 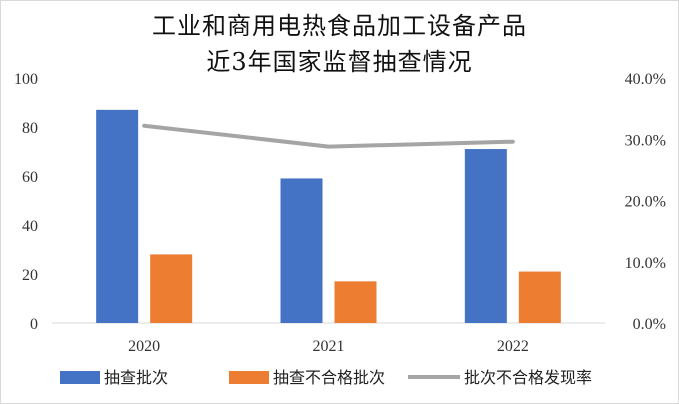 What do you see at coordinates (30, 226) in the screenshot?
I see `left-axis-tick-label: 40` at bounding box center [30, 226].